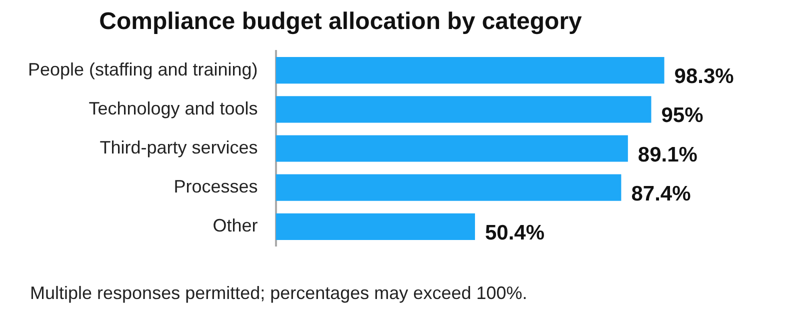 This screenshot has width=786, height=328. What do you see at coordinates (514, 232) in the screenshot?
I see `data-label: 50.4%` at bounding box center [514, 232].